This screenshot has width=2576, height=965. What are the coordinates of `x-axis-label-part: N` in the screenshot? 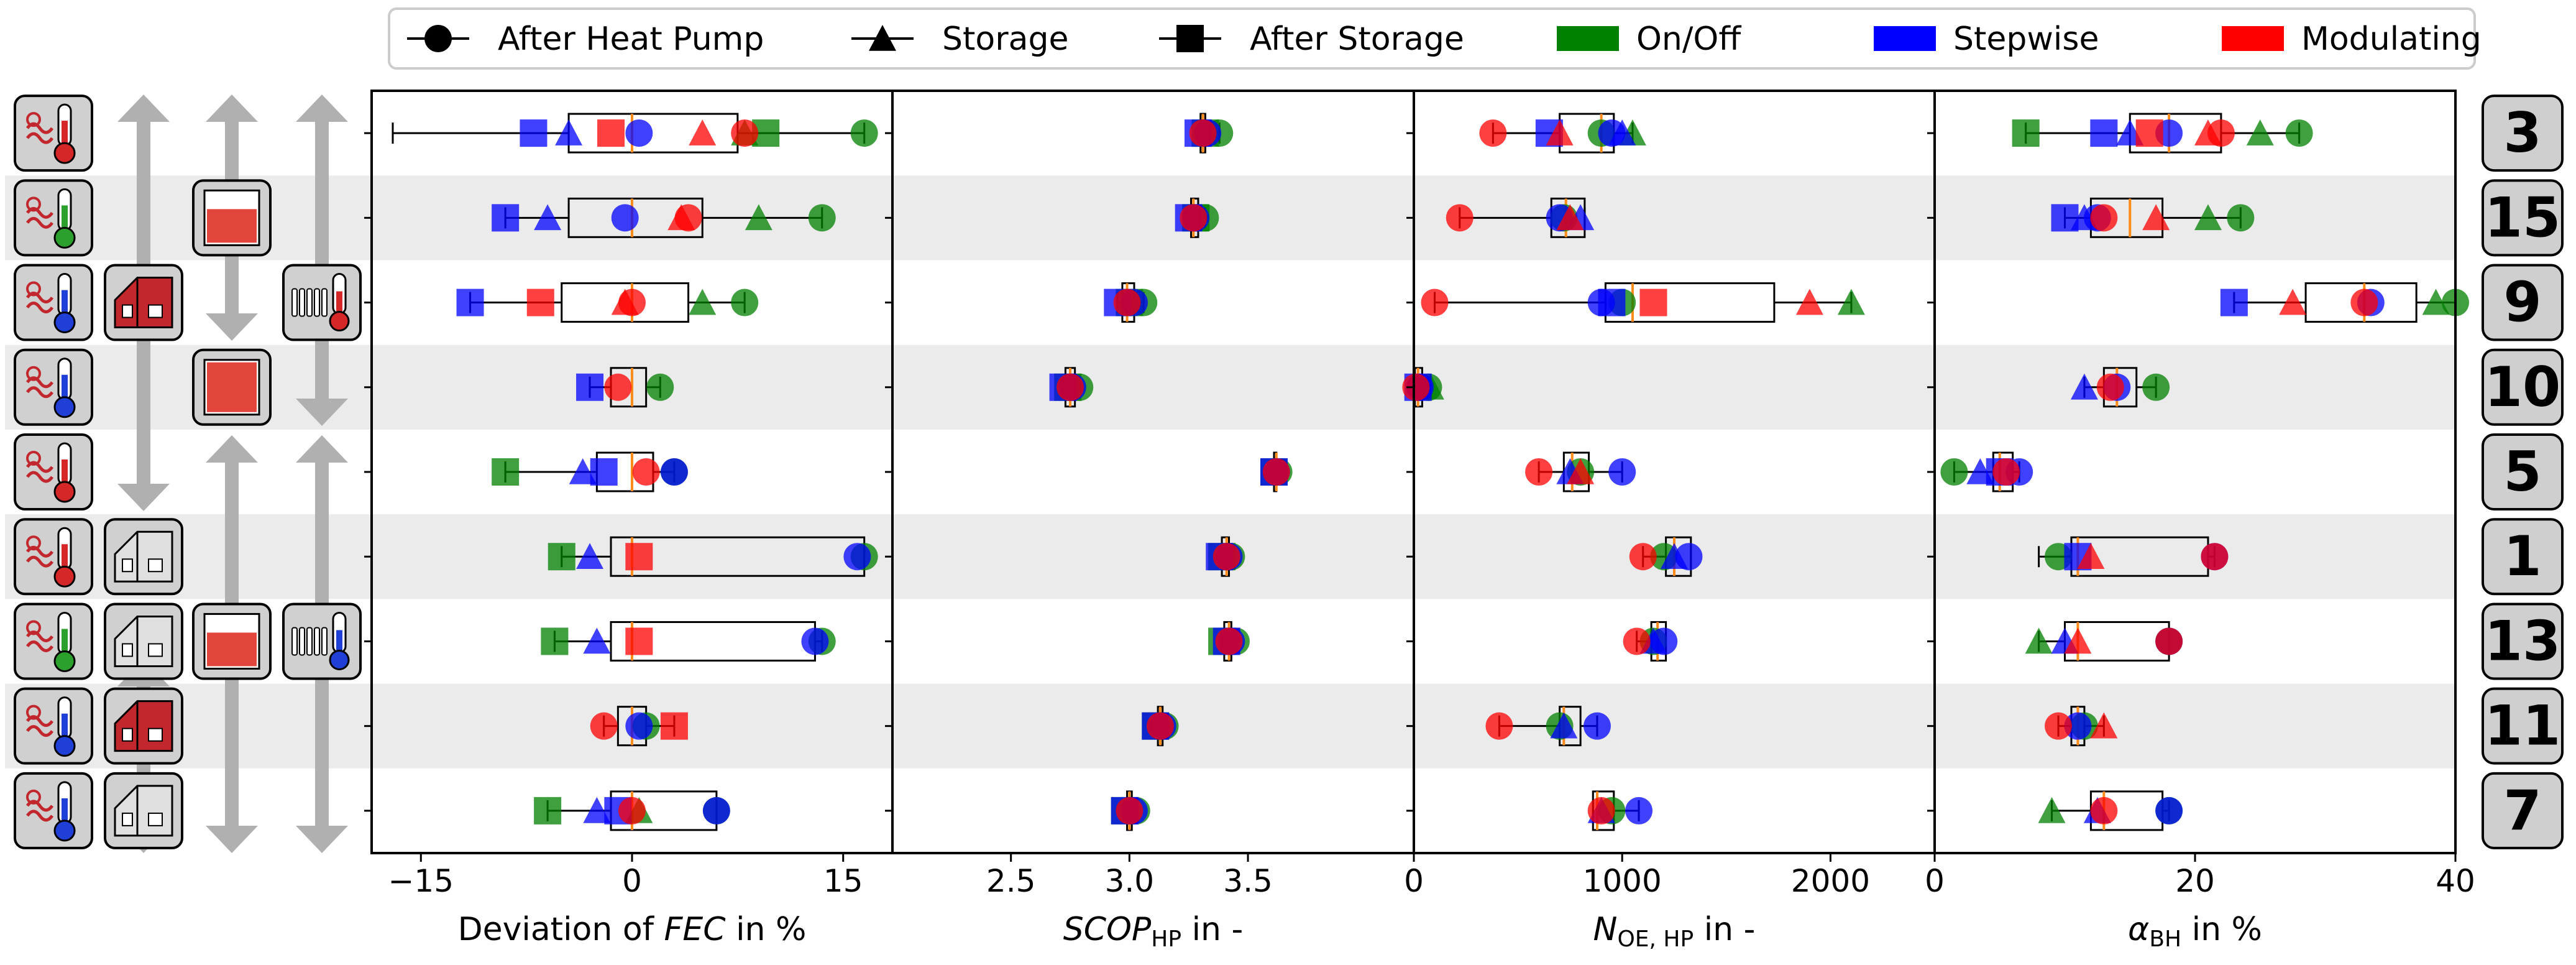 It's located at (1605, 929).